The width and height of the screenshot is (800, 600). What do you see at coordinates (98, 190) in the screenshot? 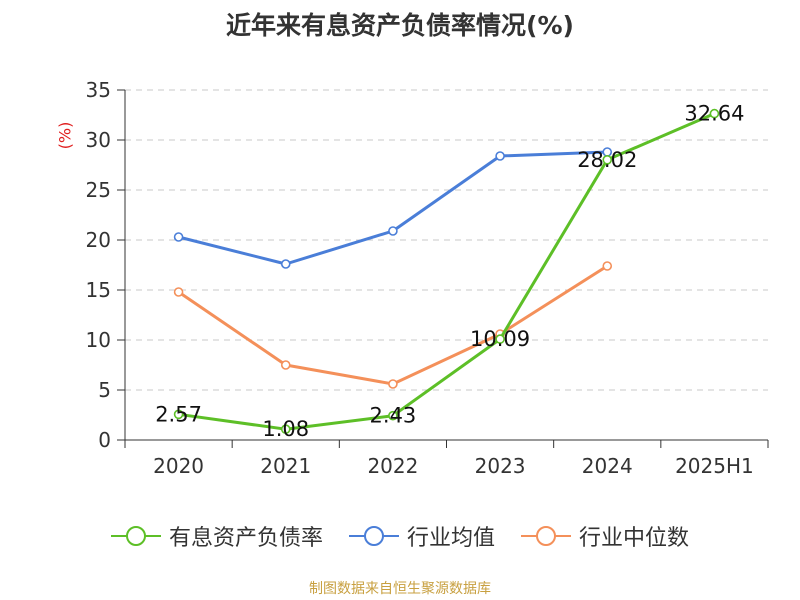
I see `y-tick-label: 25` at bounding box center [98, 190].